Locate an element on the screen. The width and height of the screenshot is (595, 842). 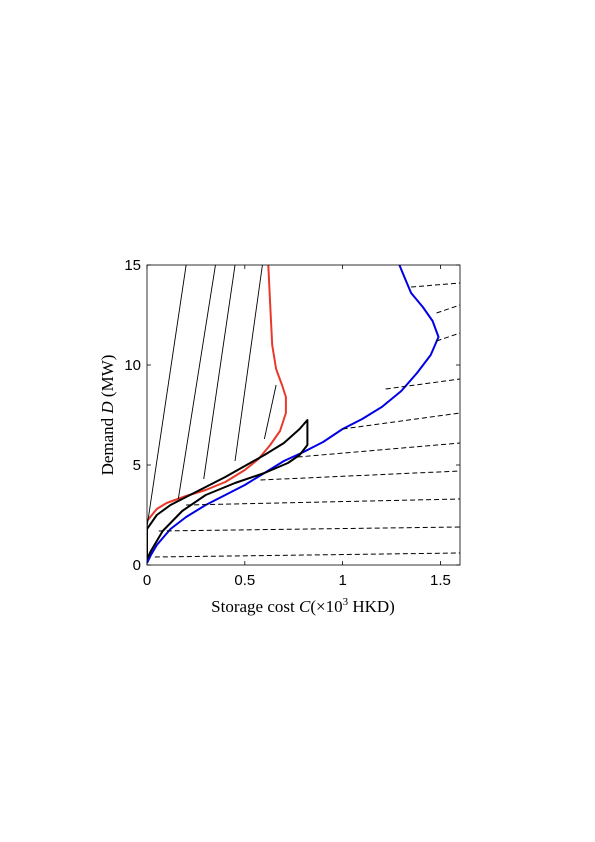
x-tick-label: 1.5 is located at coordinates (440, 580).